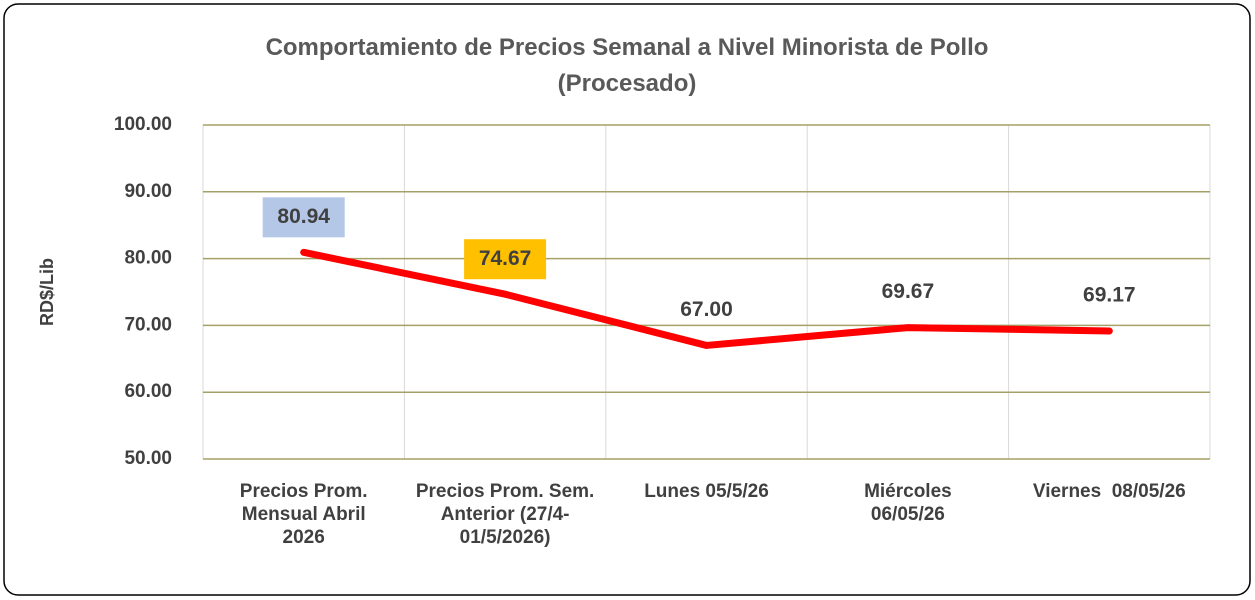 This screenshot has width=1255, height=600. What do you see at coordinates (306, 514) in the screenshot?
I see `x-tick-label: Precios Prom. Mensual Abril 2026` at bounding box center [306, 514].